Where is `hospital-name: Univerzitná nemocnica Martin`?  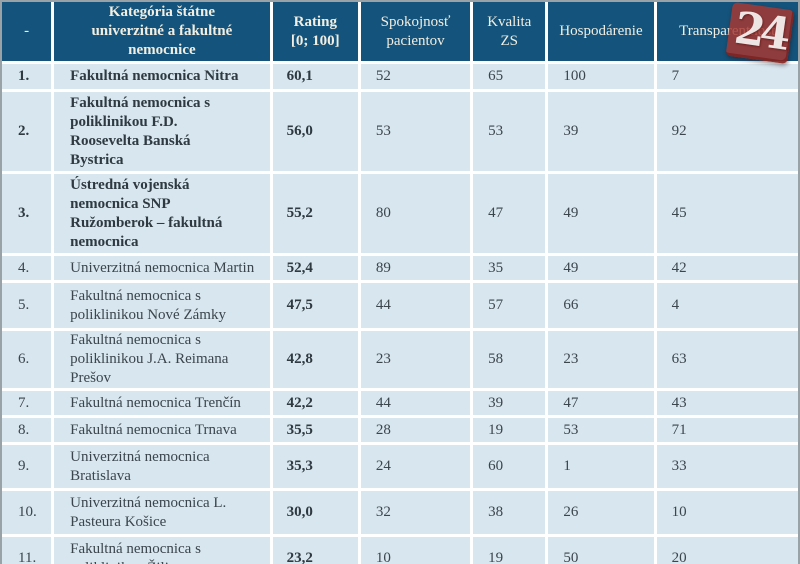
hospital-name: Univerzitná nemocnica Martin is located at coordinates (163, 269).